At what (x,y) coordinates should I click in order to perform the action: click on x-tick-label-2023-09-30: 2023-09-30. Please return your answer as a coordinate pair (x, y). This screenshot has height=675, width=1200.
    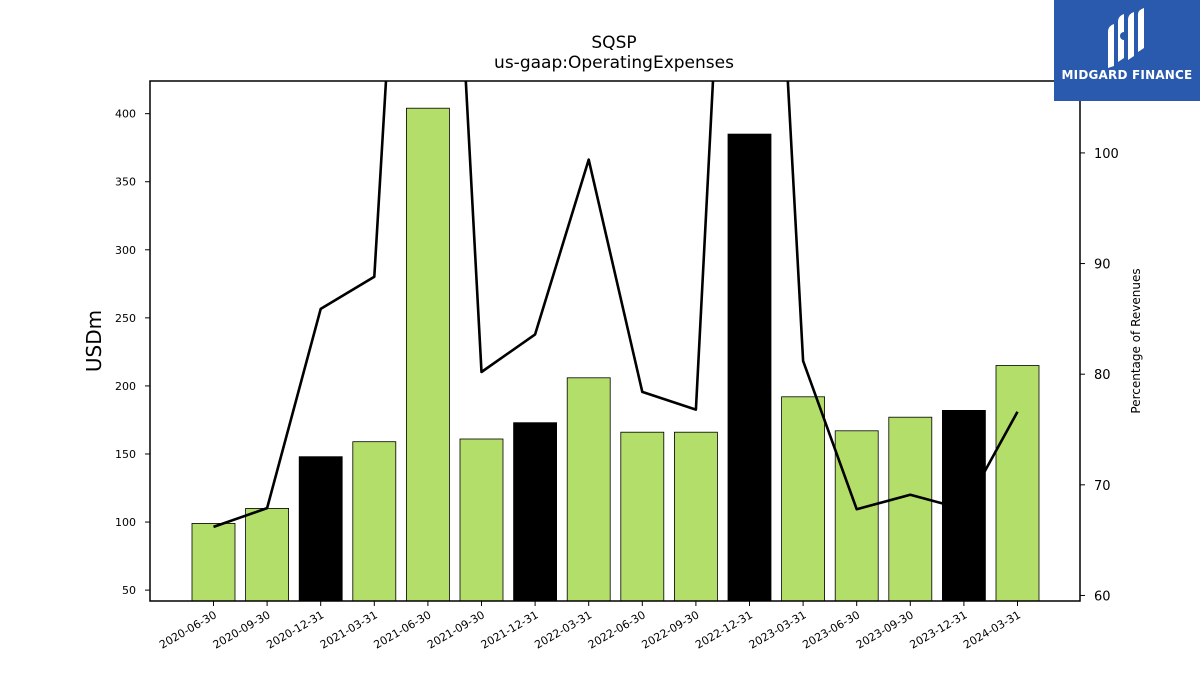
    Looking at the image, I should click on (885, 629).